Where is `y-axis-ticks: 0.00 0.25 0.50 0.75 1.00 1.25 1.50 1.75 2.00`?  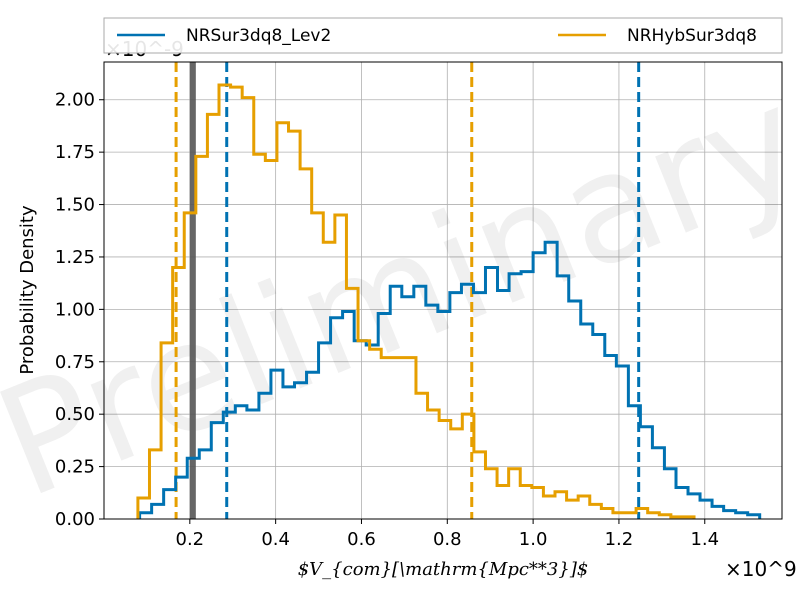 y-axis-ticks: 0.00 0.25 0.50 0.75 1.00 1.25 1.50 1.75 2.00 is located at coordinates (79, 310).